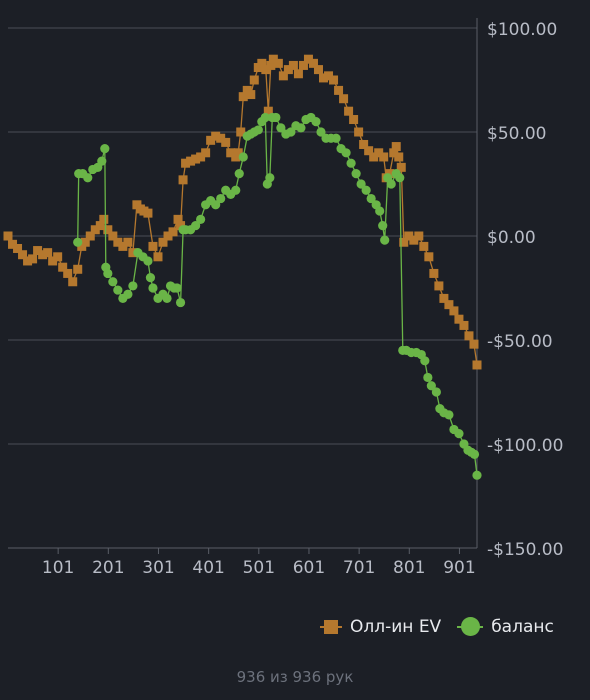  What do you see at coordinates (522, 627) in the screenshot?
I see `legend-label-balance: баланс` at bounding box center [522, 627].